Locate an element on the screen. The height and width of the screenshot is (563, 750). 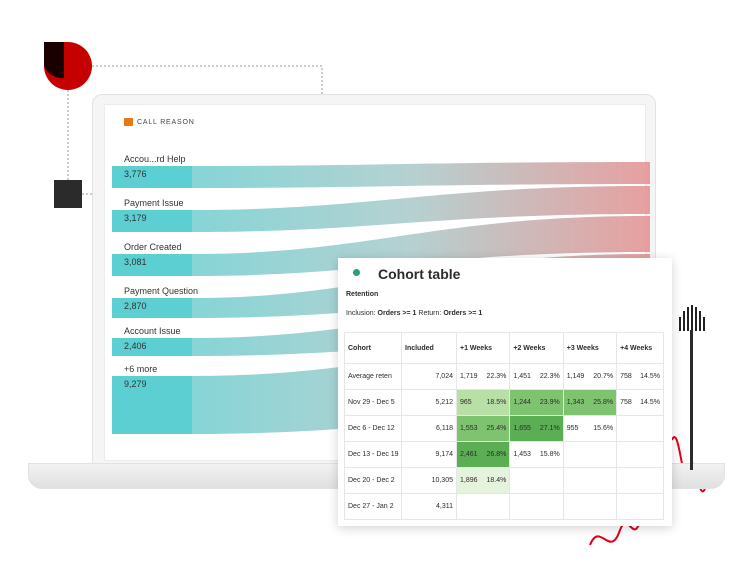
col-header-included: Included is located at coordinates (429, 348).